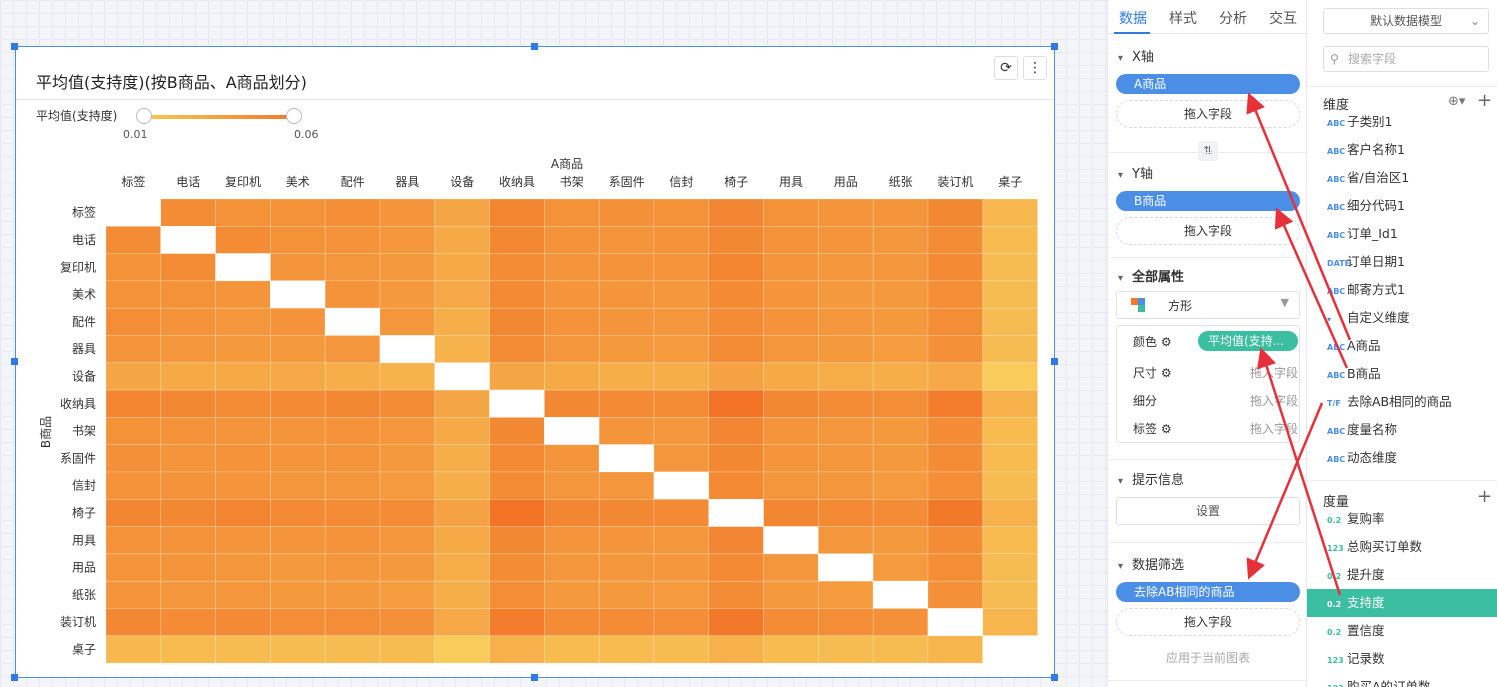 The height and width of the screenshot is (687, 1497). I want to click on add-dimension-icon: +, so click(1485, 100).